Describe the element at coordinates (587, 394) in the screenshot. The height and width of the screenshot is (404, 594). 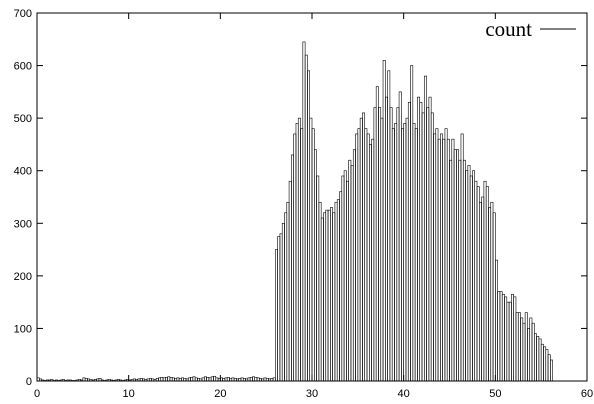
I see `x-tick-label: 60` at that location.